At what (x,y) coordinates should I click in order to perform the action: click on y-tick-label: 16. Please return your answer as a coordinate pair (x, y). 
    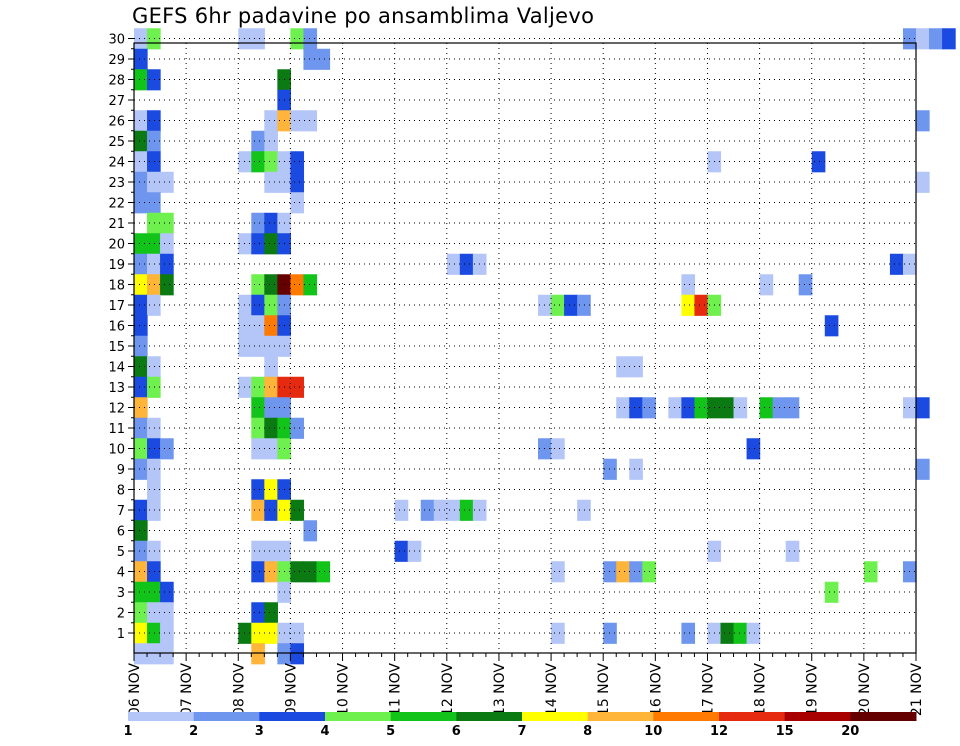
    Looking at the image, I should click on (116, 327).